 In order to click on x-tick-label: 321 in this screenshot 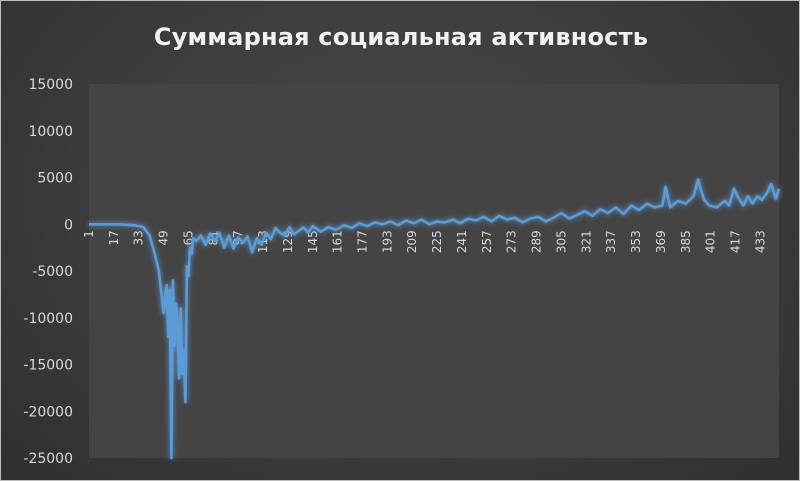, I will do `click(586, 241)`.